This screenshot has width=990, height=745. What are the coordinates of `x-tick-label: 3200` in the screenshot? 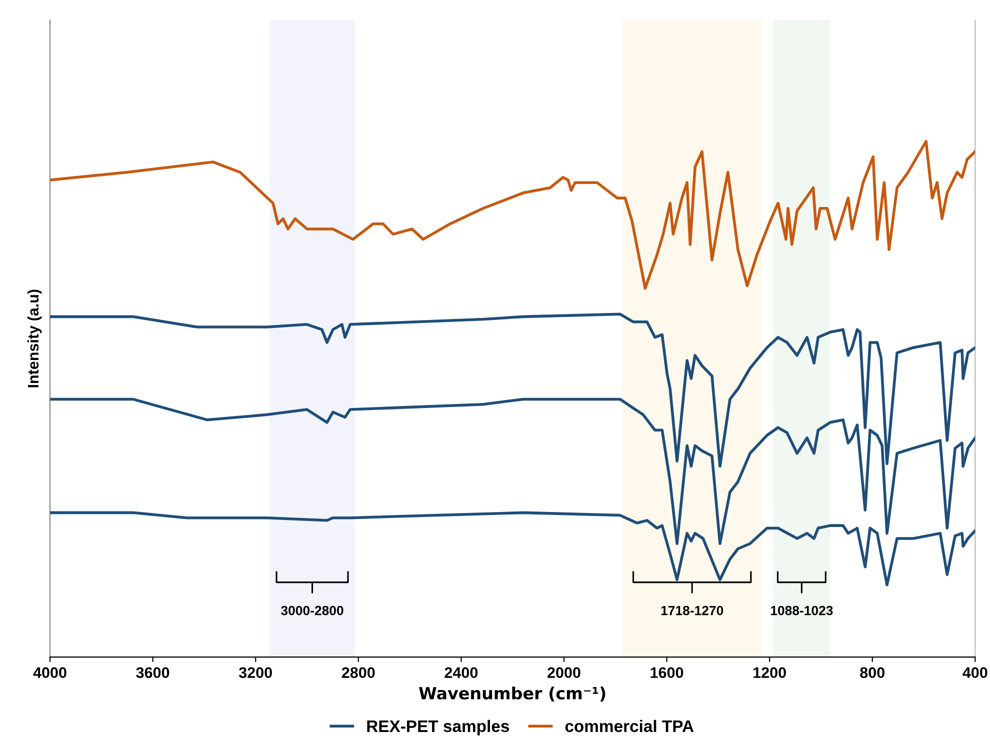 It's located at (255, 672).